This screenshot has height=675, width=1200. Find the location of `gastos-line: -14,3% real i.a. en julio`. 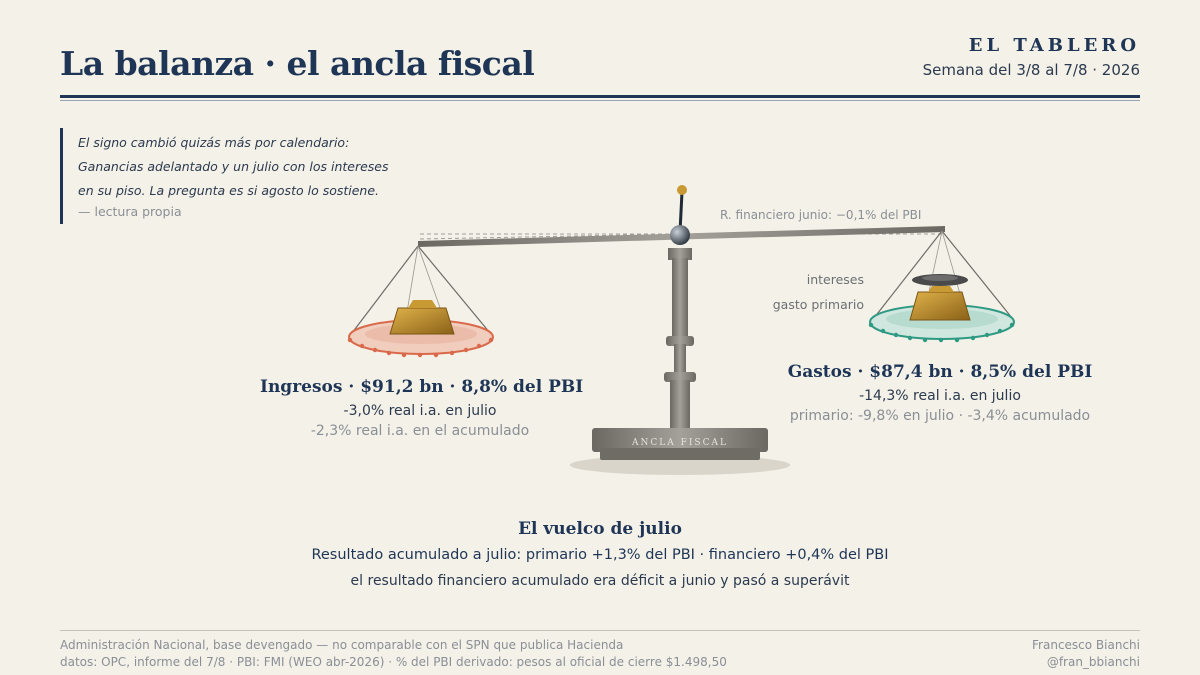

gastos-line: -14,3% real i.a. en julio is located at coordinates (940, 396).